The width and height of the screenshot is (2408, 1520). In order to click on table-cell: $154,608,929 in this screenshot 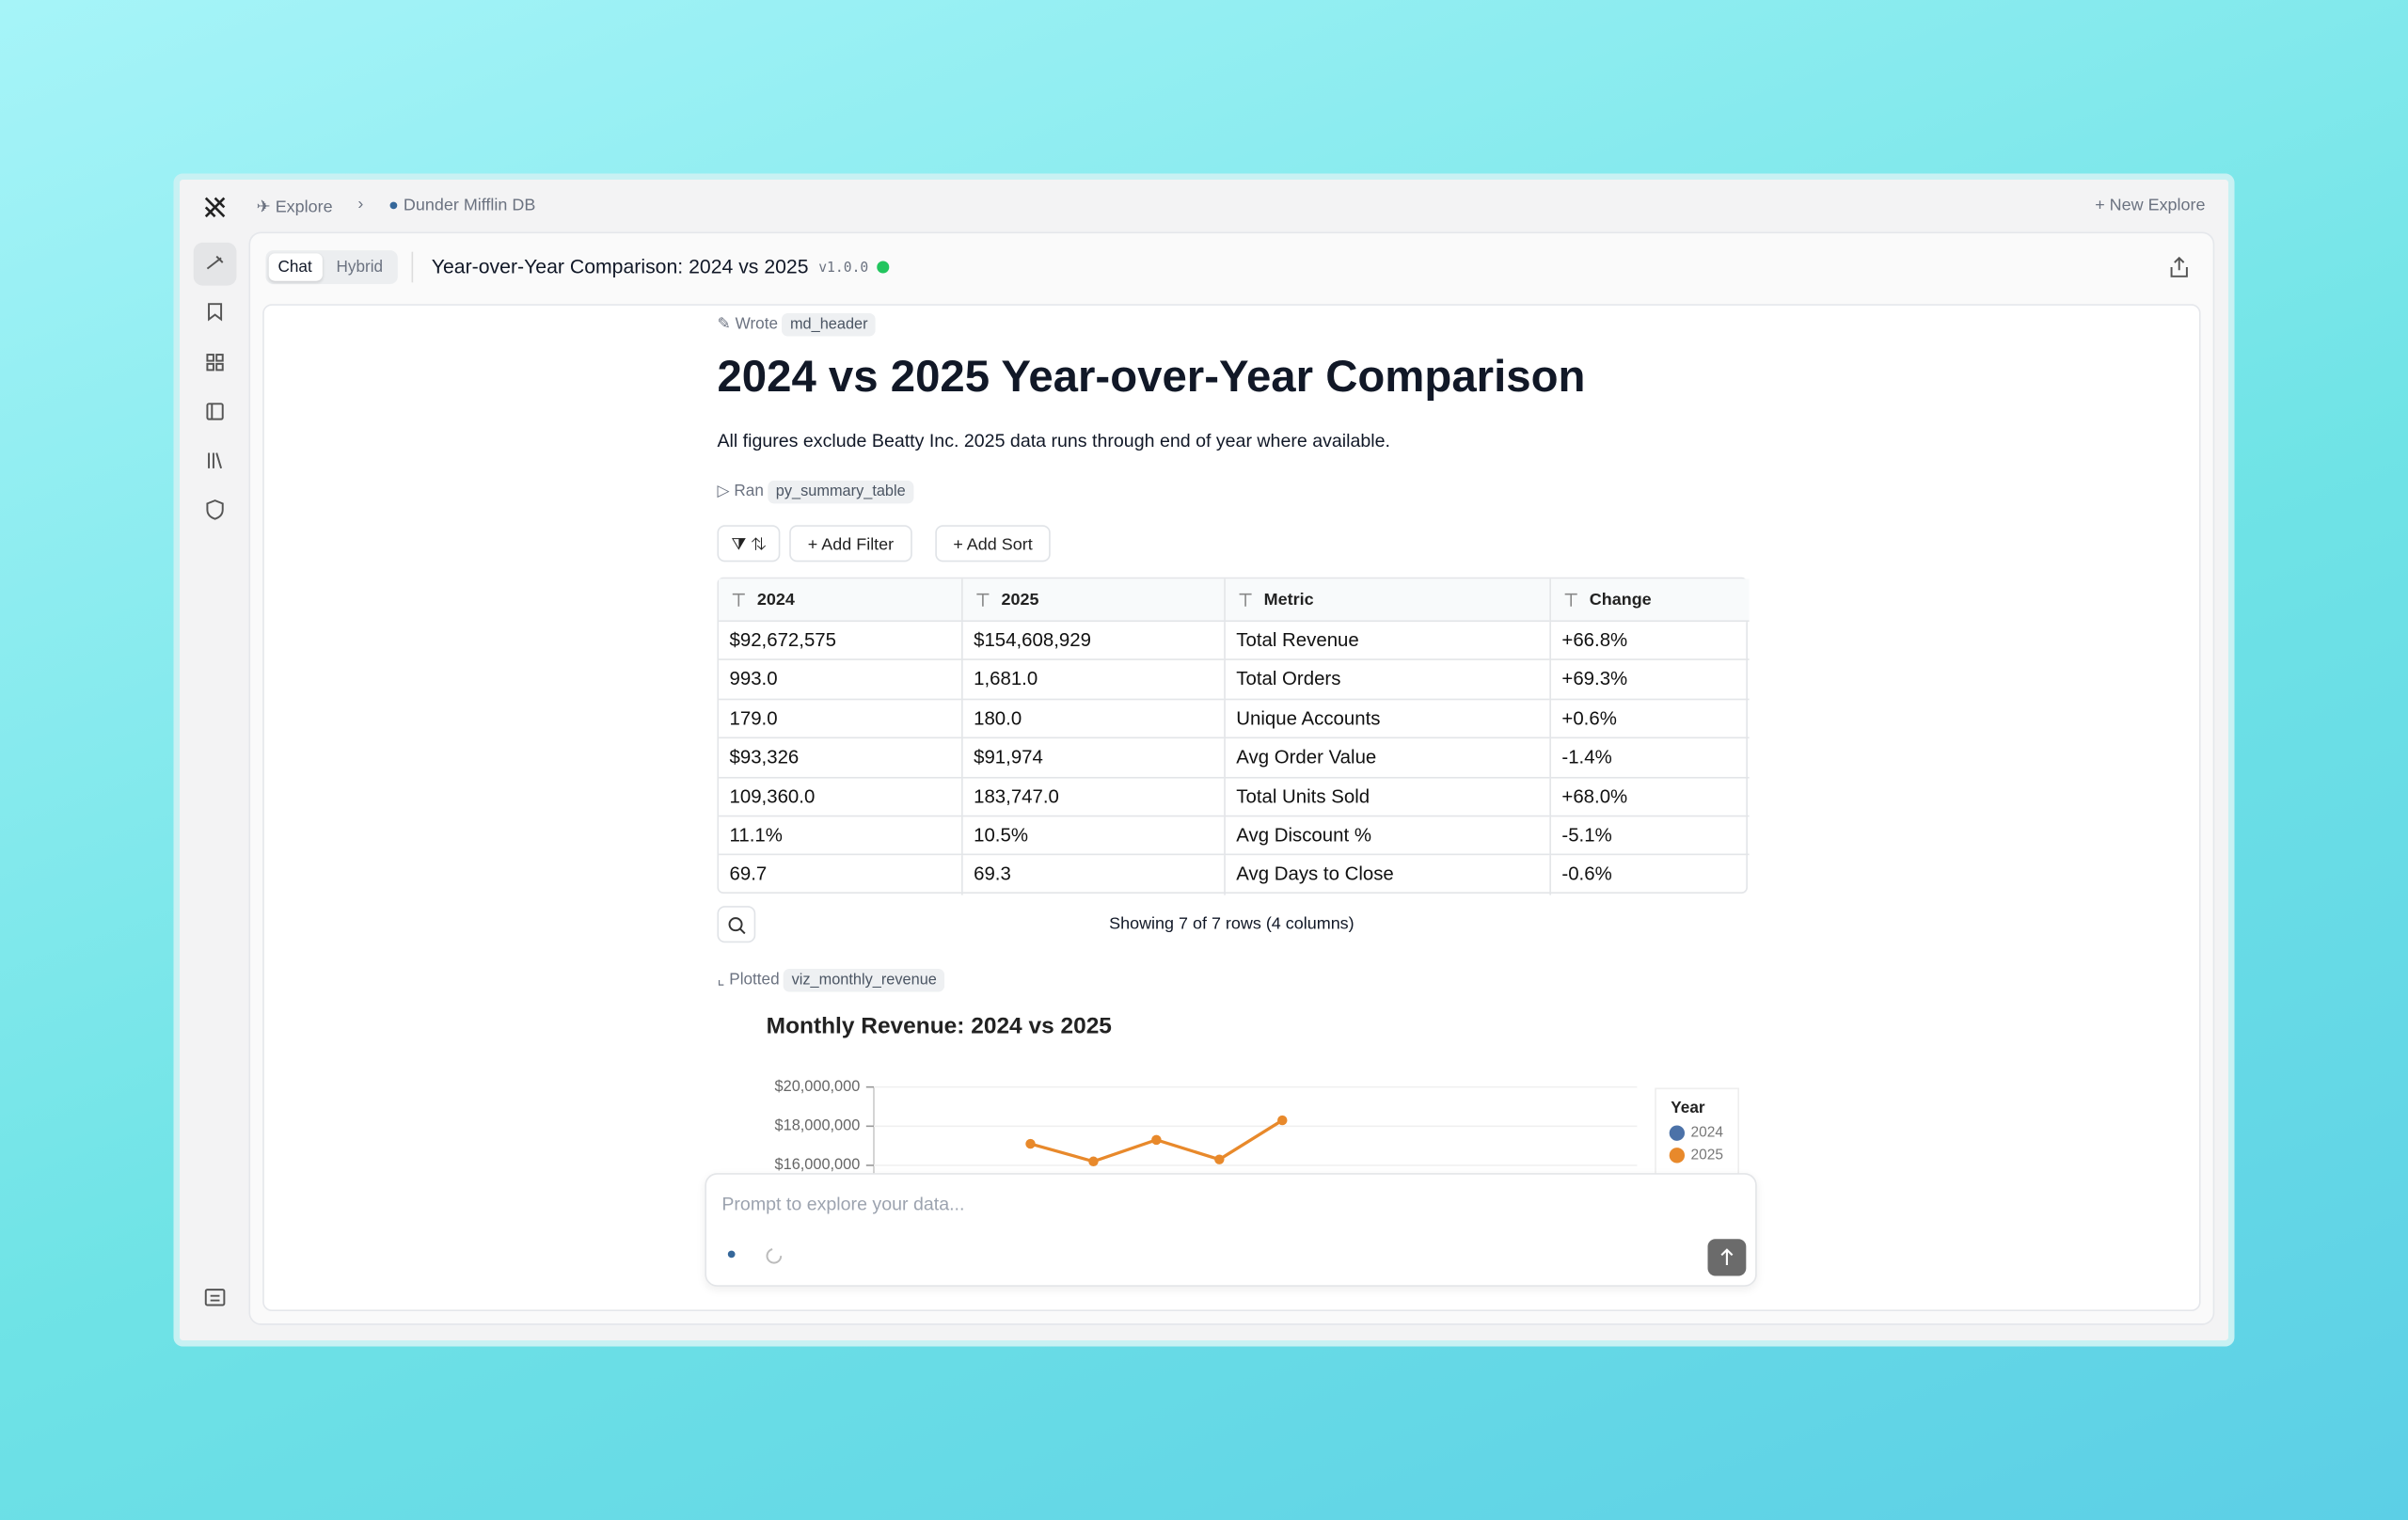, I will do `click(1093, 641)`.